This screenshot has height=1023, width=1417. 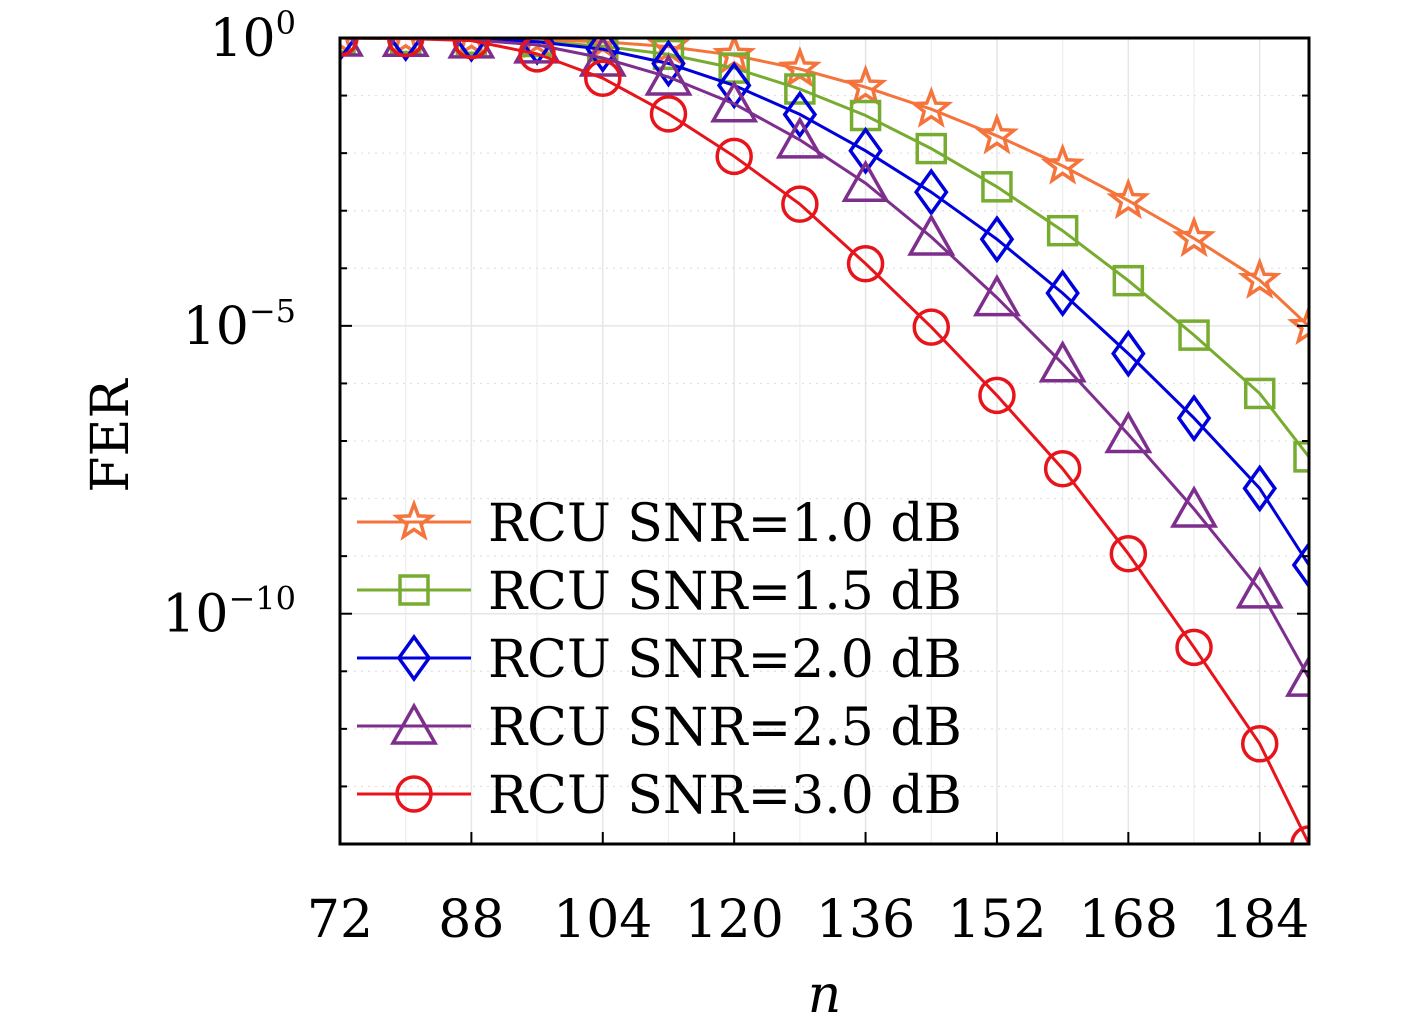 What do you see at coordinates (725, 592) in the screenshot?
I see `legend-label: RCU SNR=1.5 dB` at bounding box center [725, 592].